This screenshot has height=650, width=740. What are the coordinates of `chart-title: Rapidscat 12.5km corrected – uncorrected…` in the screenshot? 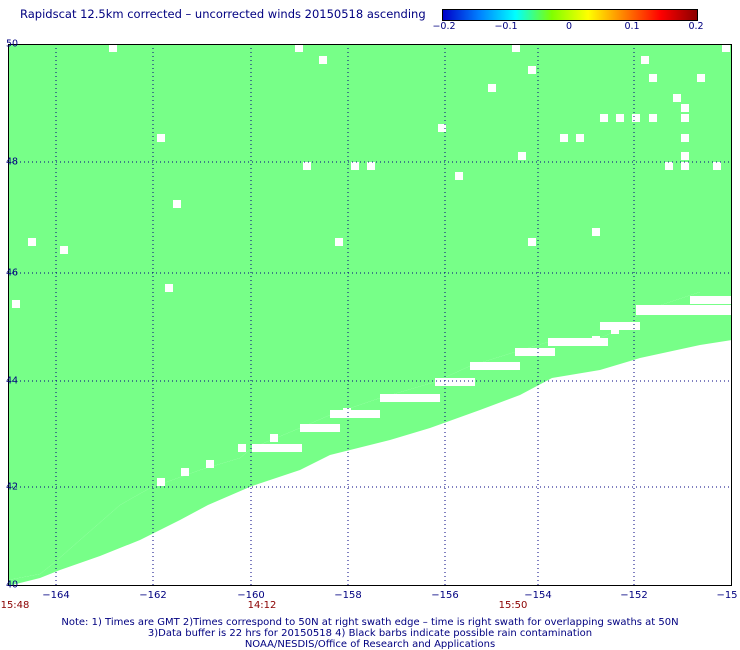 It's located at (223, 14).